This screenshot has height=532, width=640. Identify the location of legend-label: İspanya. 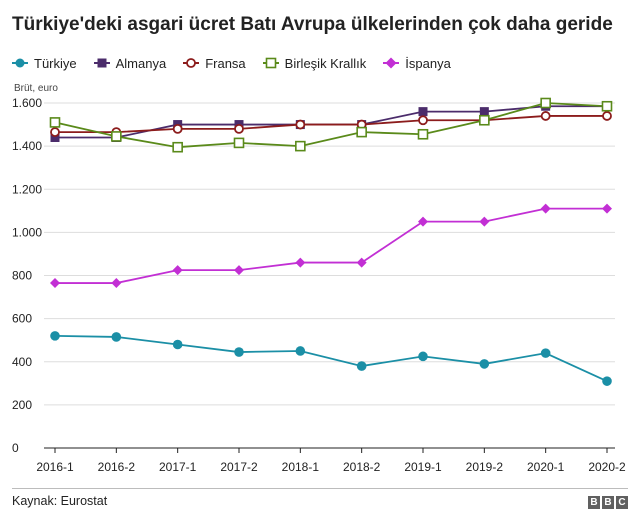
(428, 63).